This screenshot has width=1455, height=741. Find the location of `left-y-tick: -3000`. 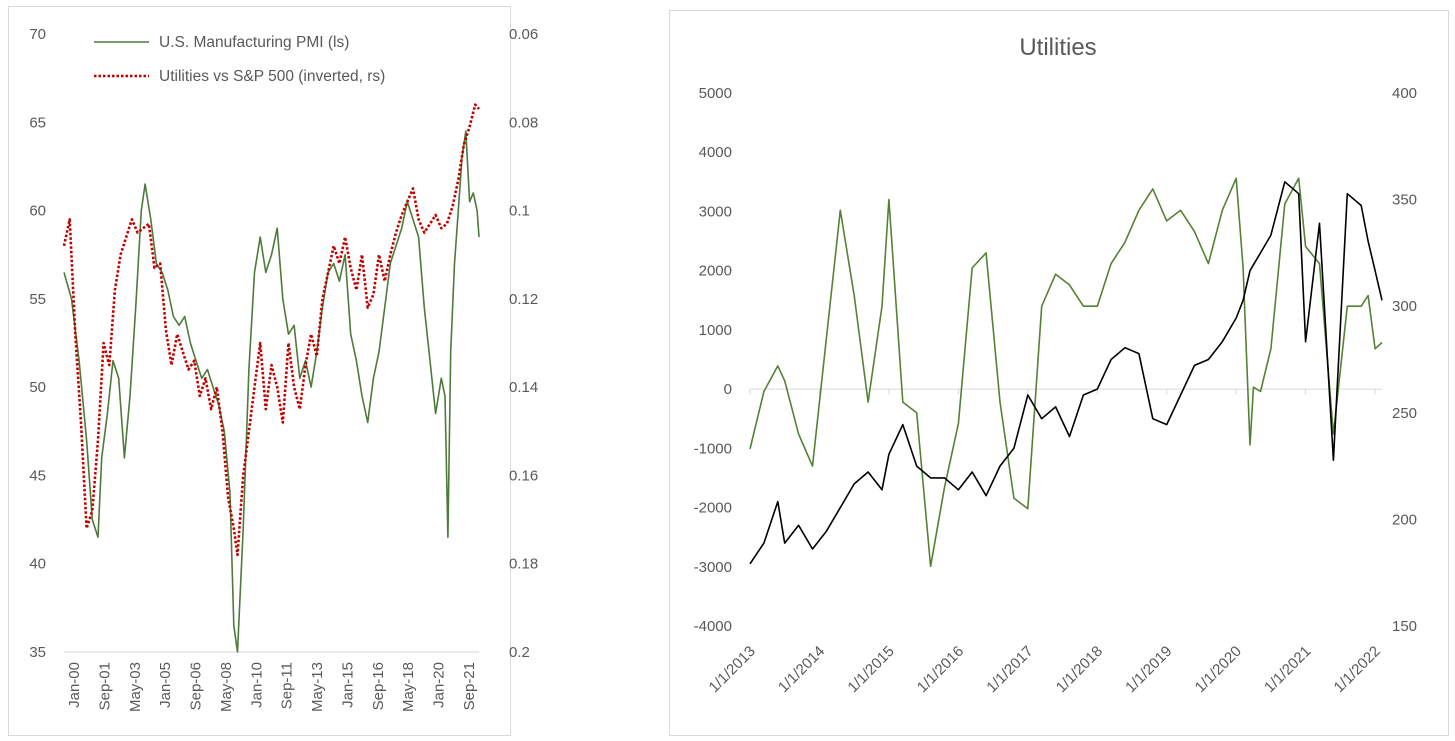

left-y-tick: -3000 is located at coordinates (713, 567).